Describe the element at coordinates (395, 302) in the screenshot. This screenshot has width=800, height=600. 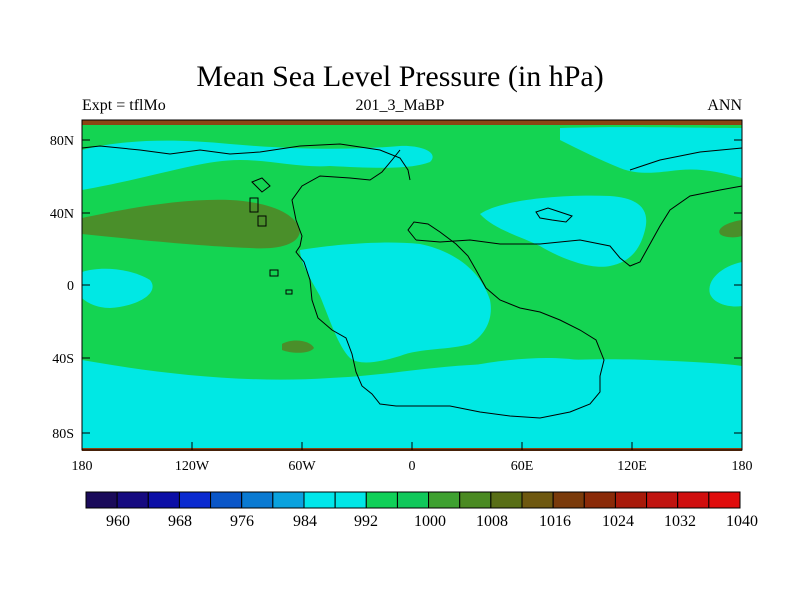
I see `atlantic-cyan` at that location.